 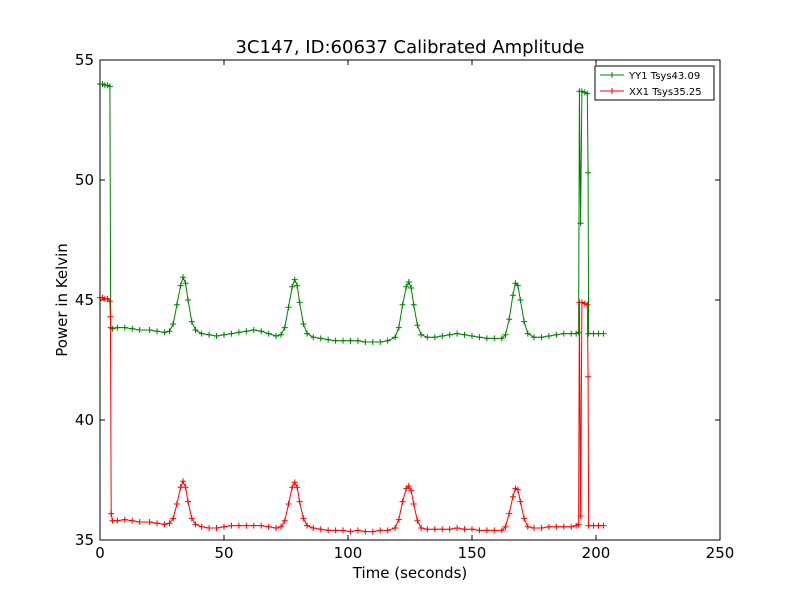 I want to click on x-tick-label: 250, so click(x=720, y=553).